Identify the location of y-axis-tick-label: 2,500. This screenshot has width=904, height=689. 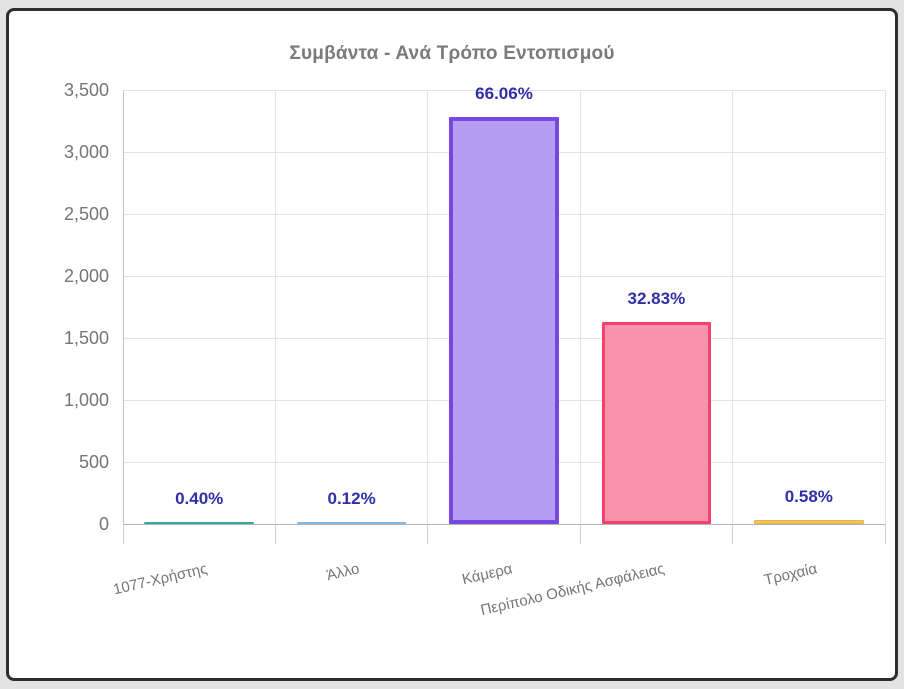
(86, 214).